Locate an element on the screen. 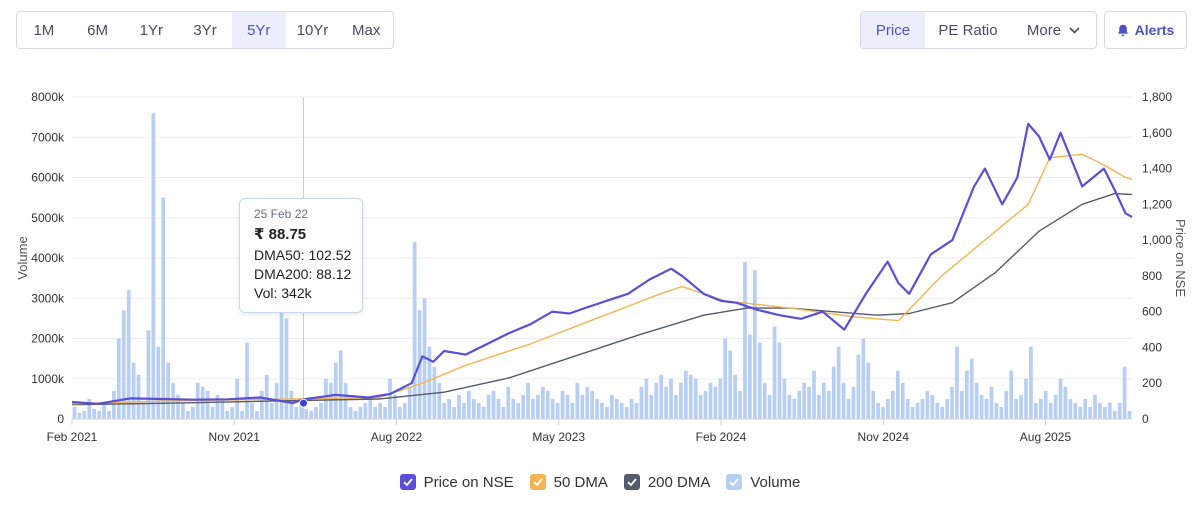  x-tick-label: Nov 2024 is located at coordinates (884, 437).